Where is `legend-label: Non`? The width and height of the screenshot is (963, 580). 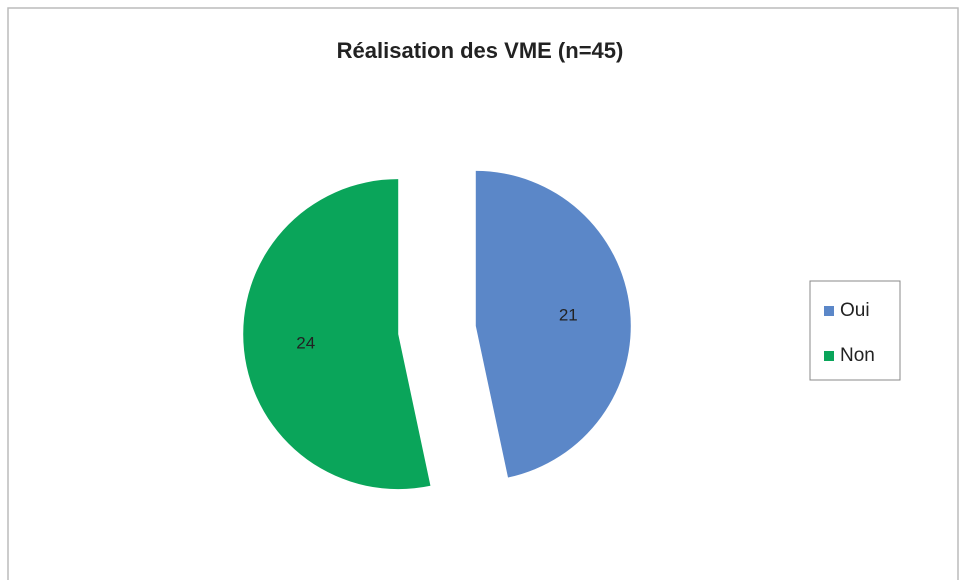 legend-label: Non is located at coordinates (857, 355).